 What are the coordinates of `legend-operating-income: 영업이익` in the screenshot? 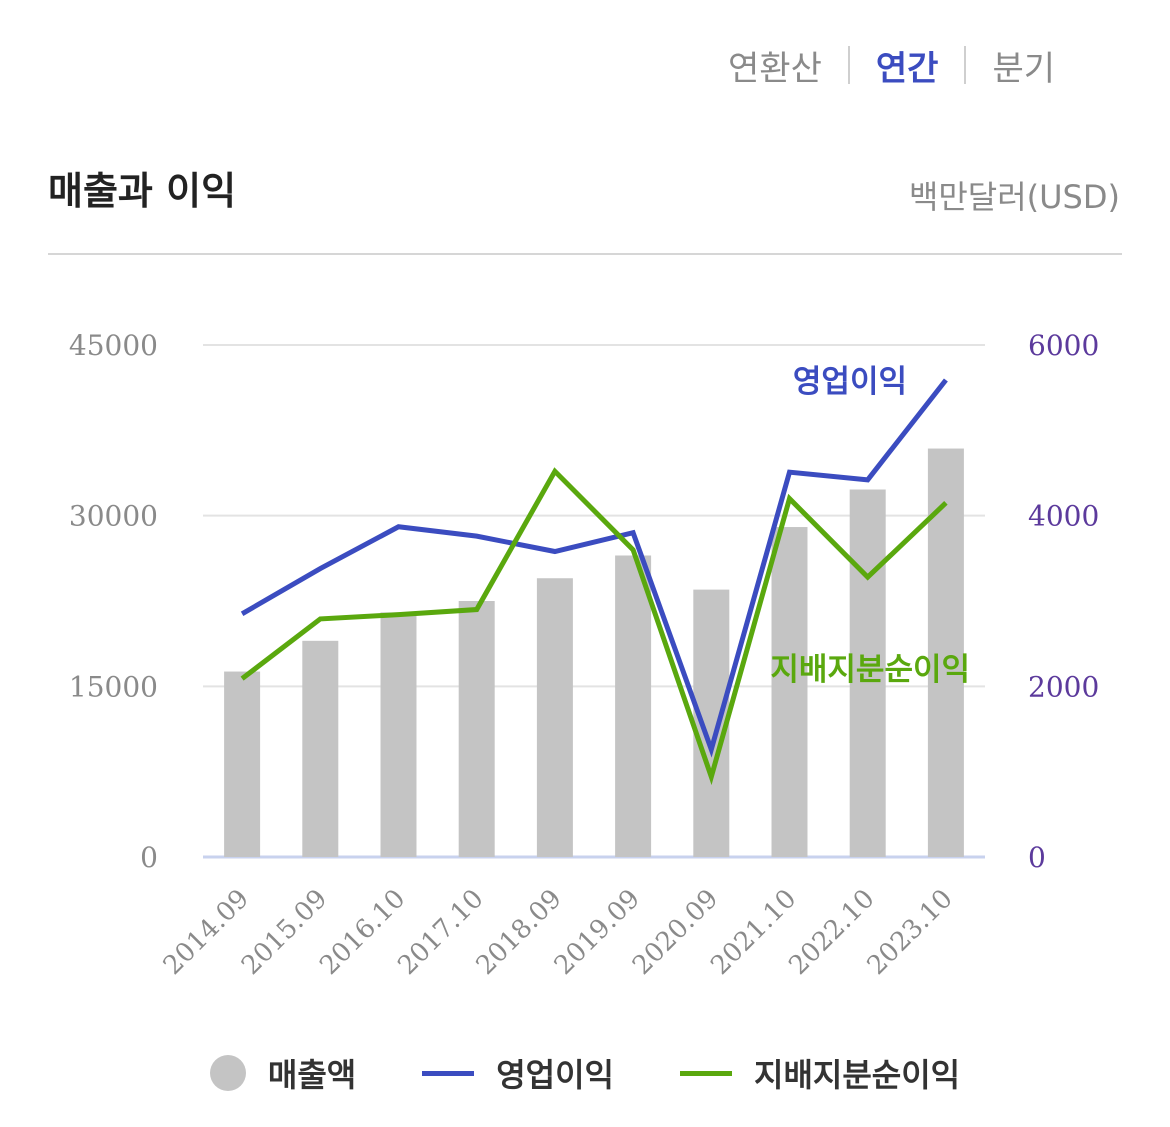 It's located at (518, 1073).